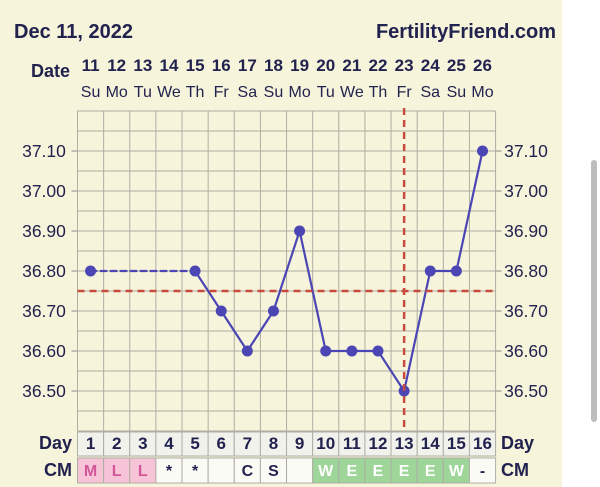 This screenshot has height=487, width=600. I want to click on day-row-label-left: Day, so click(55, 443).